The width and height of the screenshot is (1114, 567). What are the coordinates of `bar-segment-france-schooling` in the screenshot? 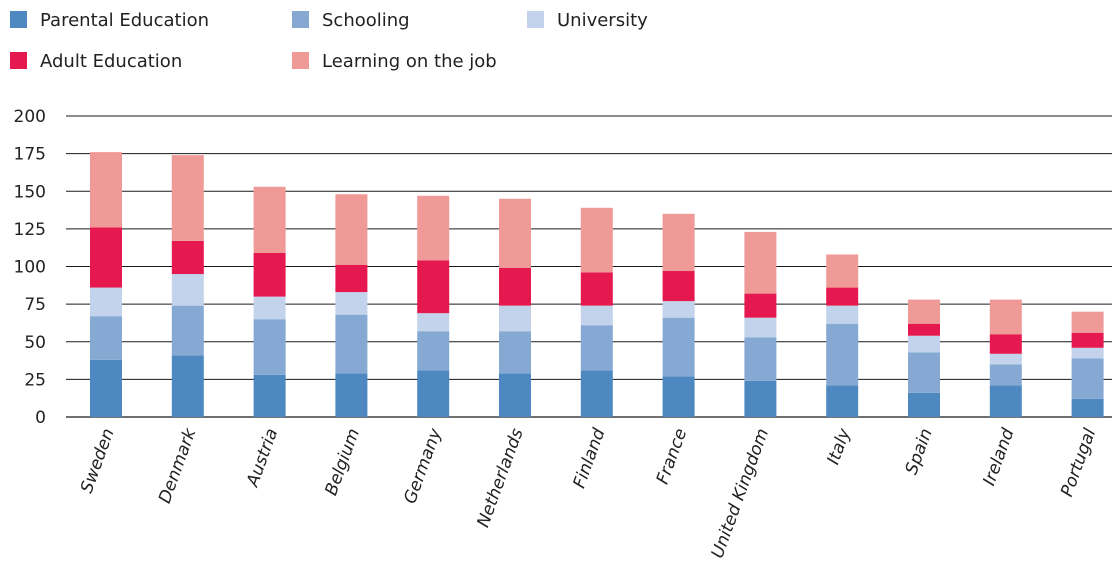 It's located at (678, 347).